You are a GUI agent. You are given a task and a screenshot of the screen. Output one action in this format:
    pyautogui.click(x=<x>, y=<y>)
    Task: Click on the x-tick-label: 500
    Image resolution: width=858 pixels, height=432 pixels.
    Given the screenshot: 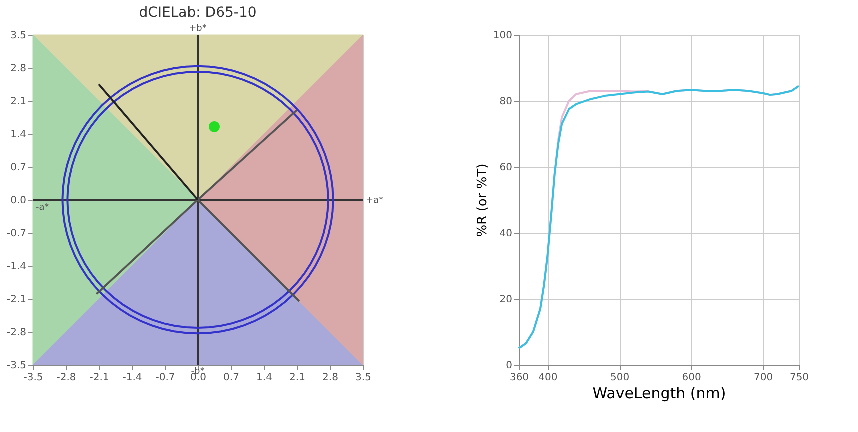 What is the action you would take?
    pyautogui.click(x=620, y=378)
    